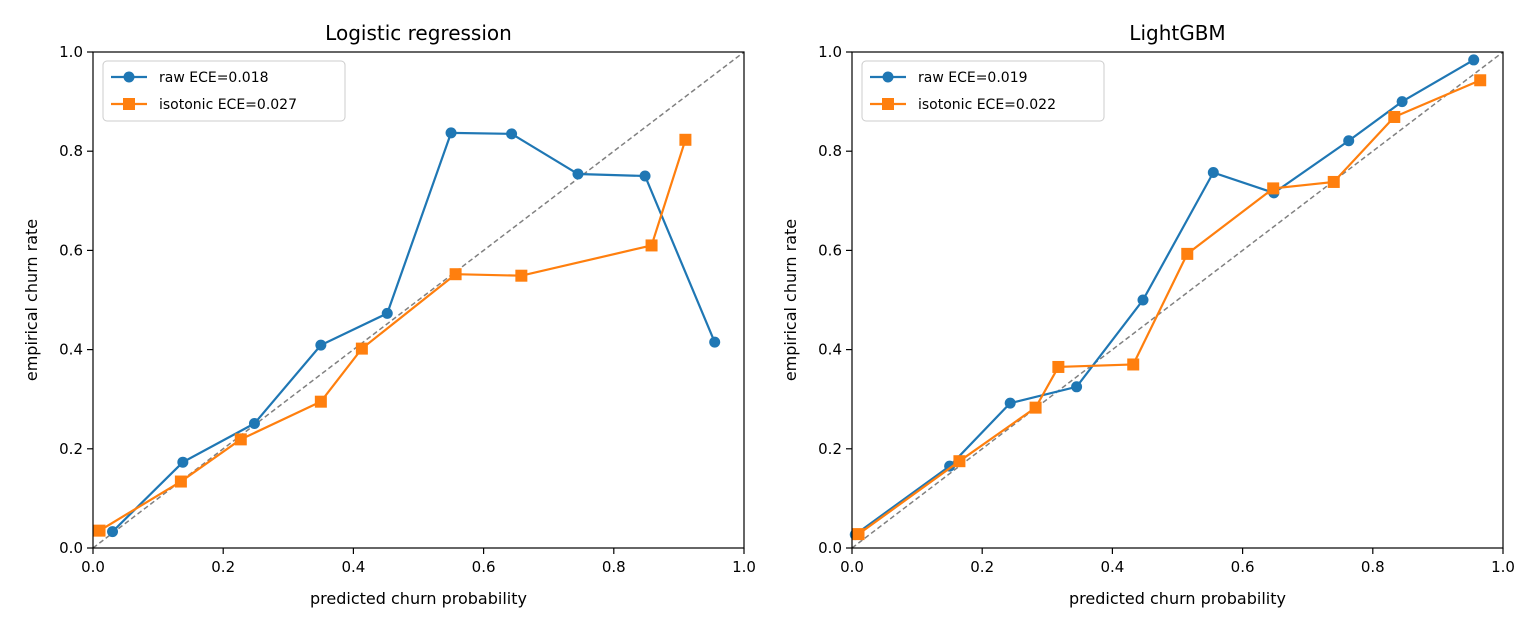 The height and width of the screenshot is (630, 1540). I want to click on legend: raw ECE=0.018 isotonic ECE=0.027, so click(224, 91).